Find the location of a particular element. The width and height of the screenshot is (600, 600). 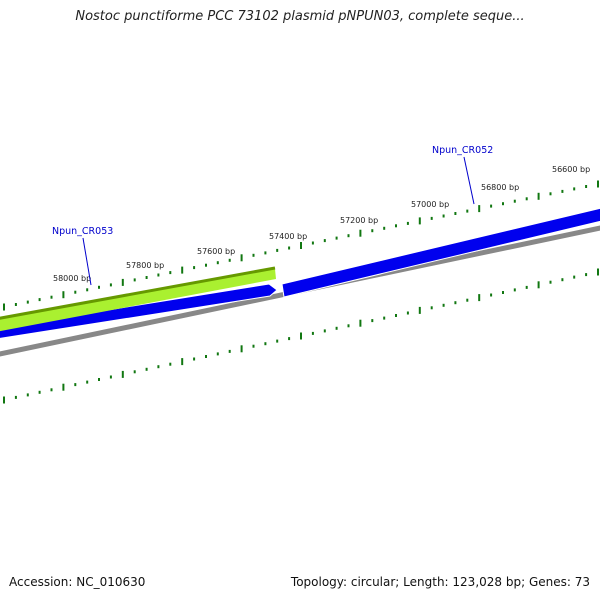

scale-label-57400: 57400 bp is located at coordinates (288, 236).